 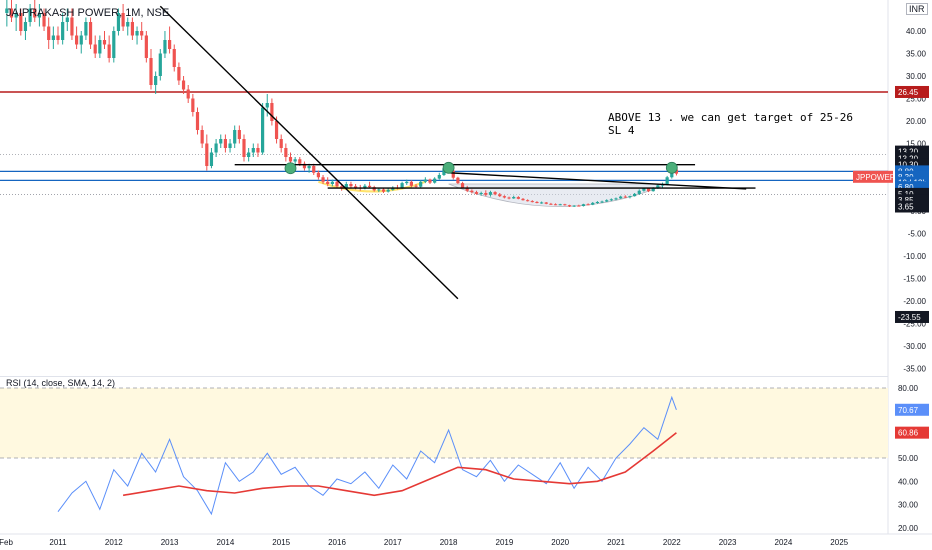 What do you see at coordinates (914, 256) in the screenshot?
I see `price-tick-label: -10.00` at bounding box center [914, 256].